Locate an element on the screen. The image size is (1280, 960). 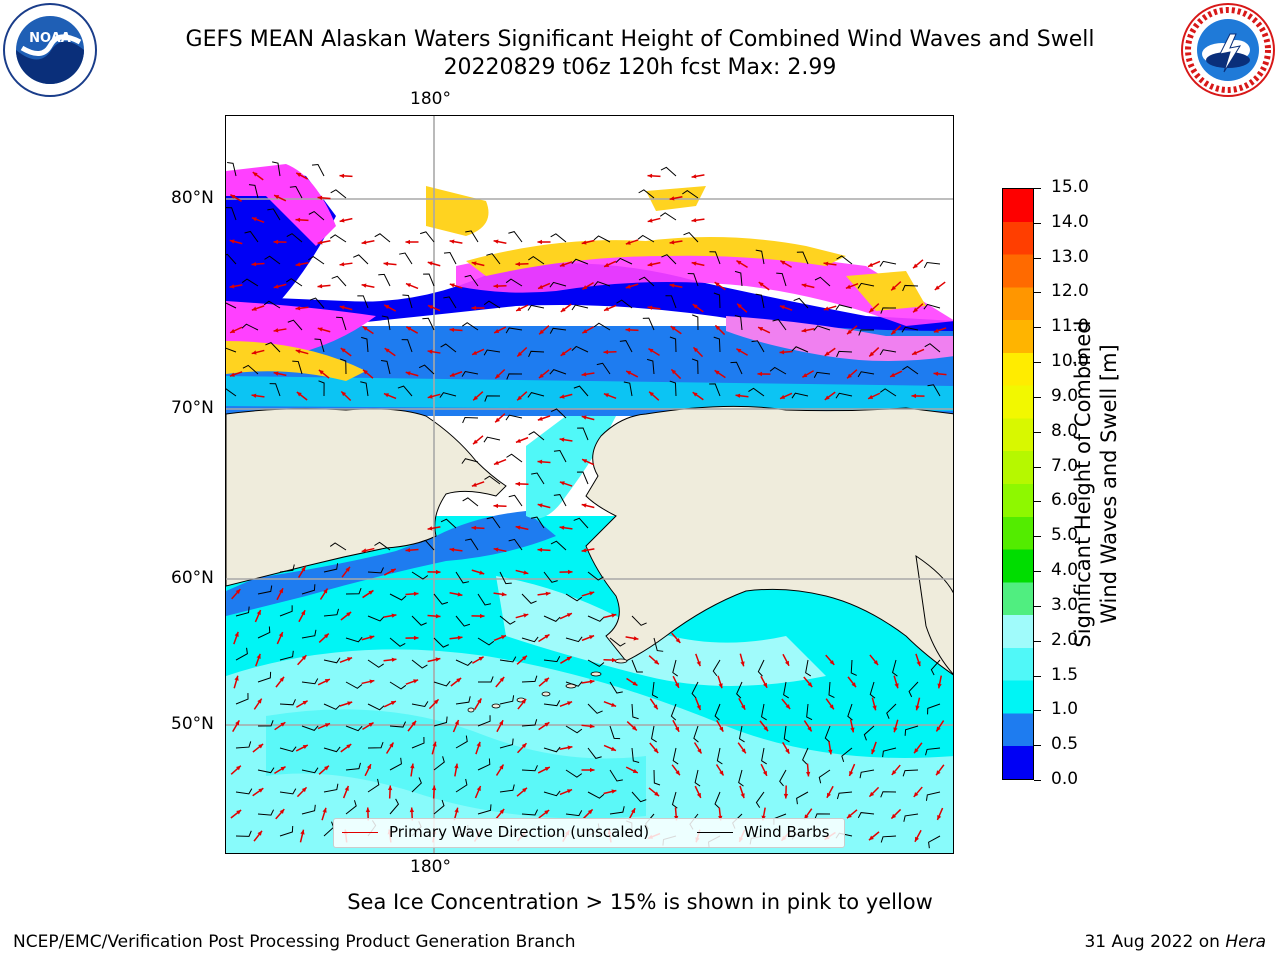
colorbar-tick-label: 11.0 is located at coordinates (1070, 326).